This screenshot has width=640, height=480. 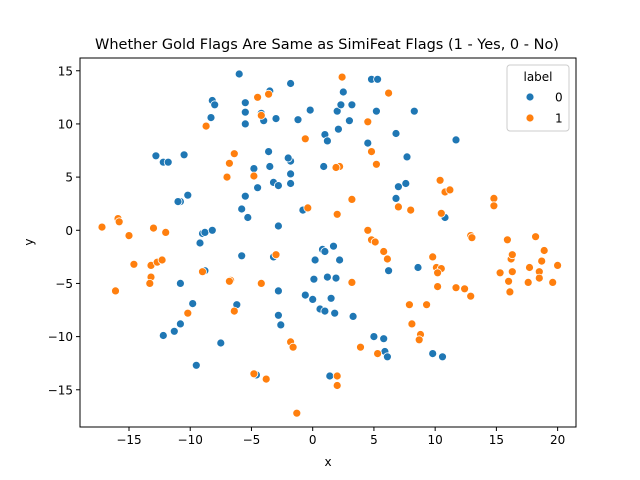 I want to click on y-tick-label: −5, so click(x=64, y=284).